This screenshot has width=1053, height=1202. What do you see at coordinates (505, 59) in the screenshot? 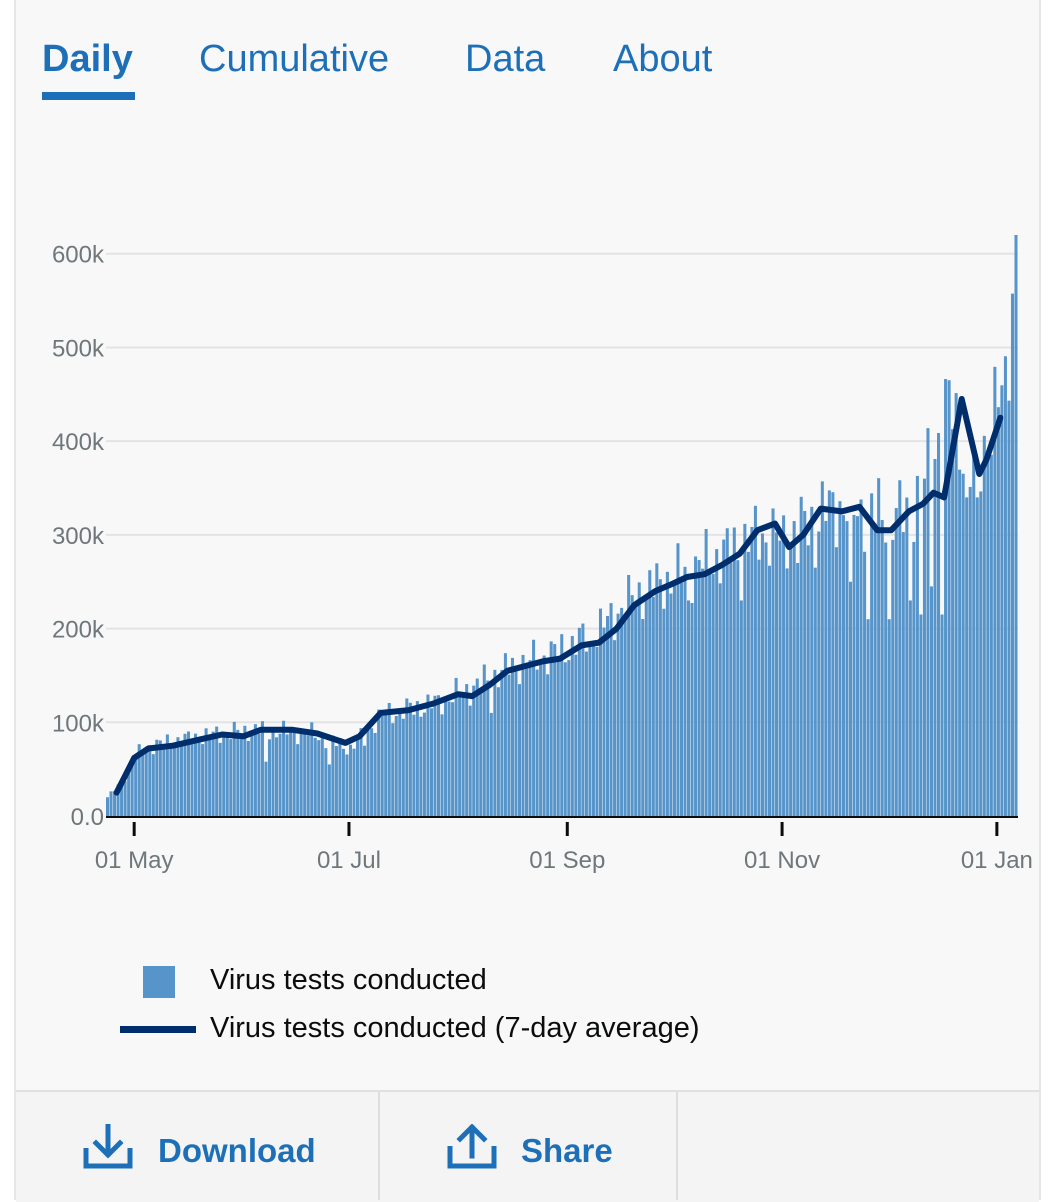
I see `tab-data: Data` at bounding box center [505, 59].